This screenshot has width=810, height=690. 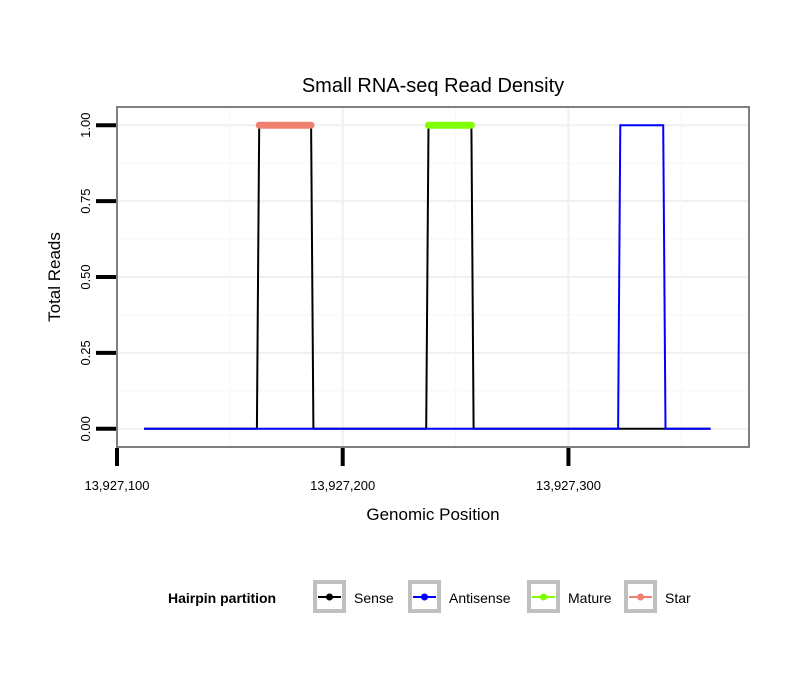 I want to click on legend-item-mature: Mature, so click(x=569, y=596).